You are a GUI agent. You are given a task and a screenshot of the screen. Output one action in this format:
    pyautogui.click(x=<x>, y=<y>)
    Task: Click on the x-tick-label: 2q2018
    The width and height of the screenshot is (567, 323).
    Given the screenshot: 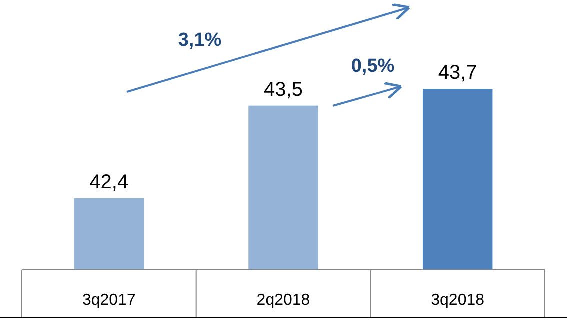 What is the action you would take?
    pyautogui.click(x=283, y=300)
    